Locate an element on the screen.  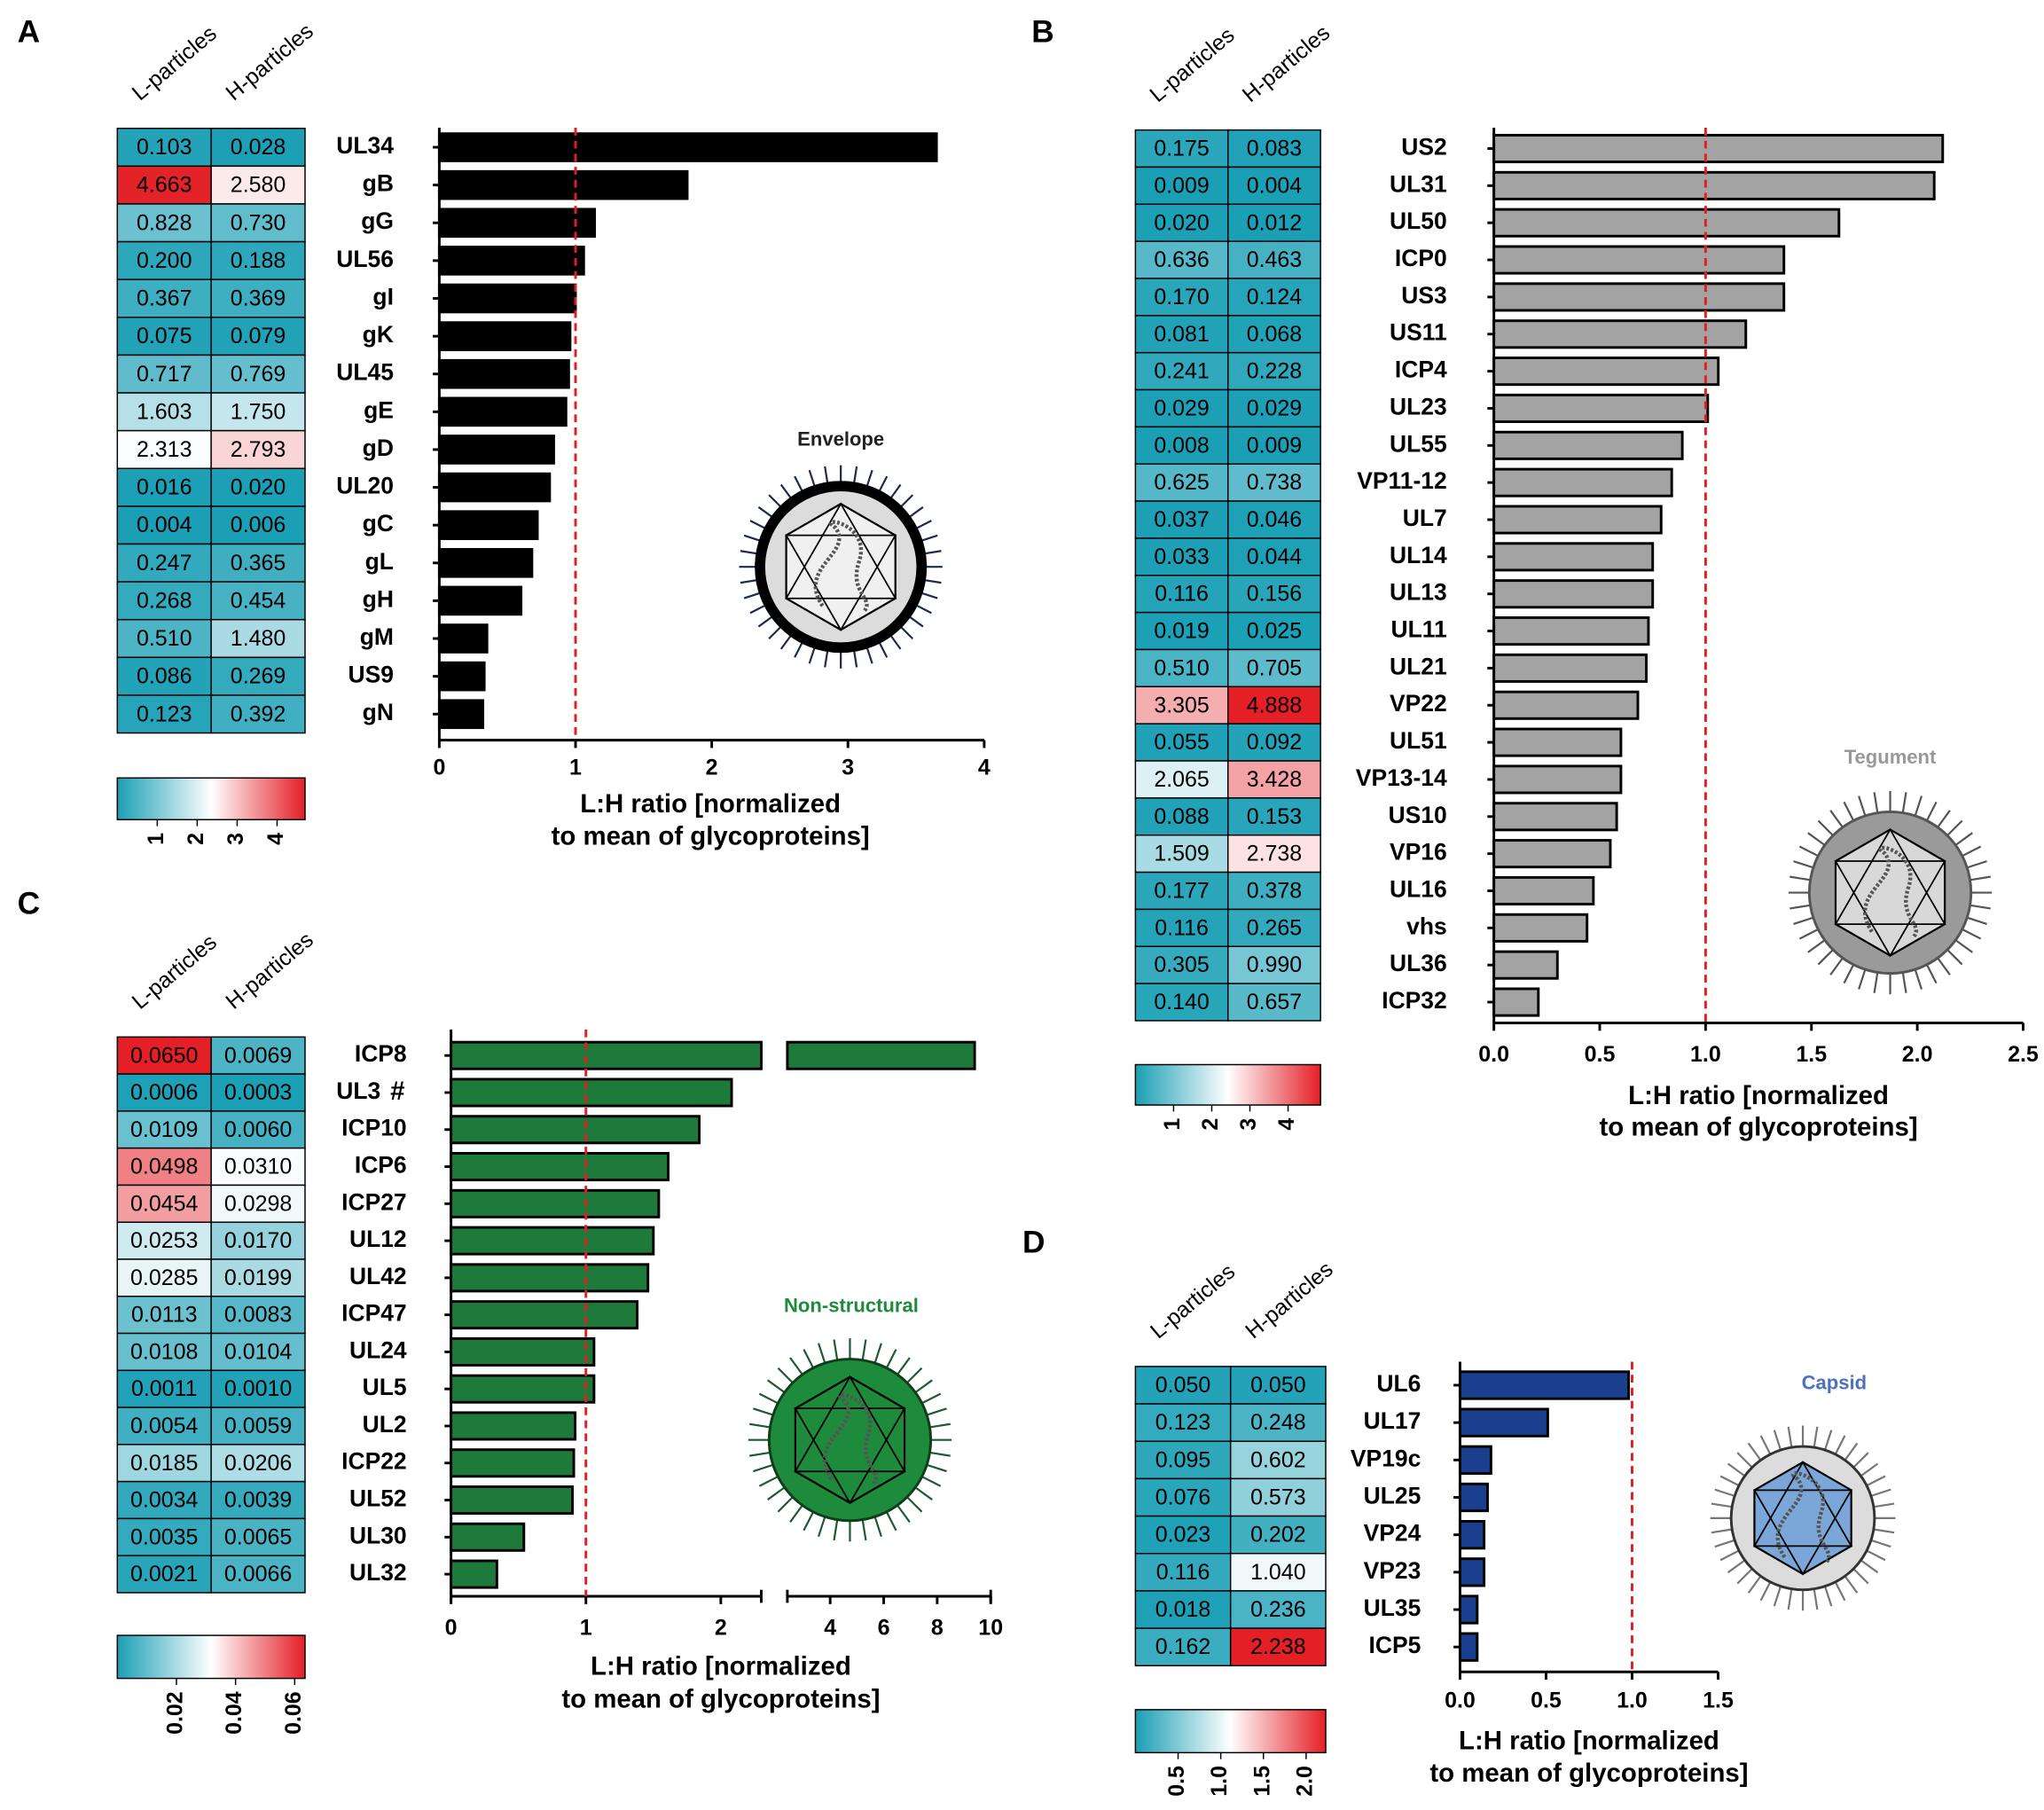
cell-label: 0.076 is located at coordinates (1182, 1497).